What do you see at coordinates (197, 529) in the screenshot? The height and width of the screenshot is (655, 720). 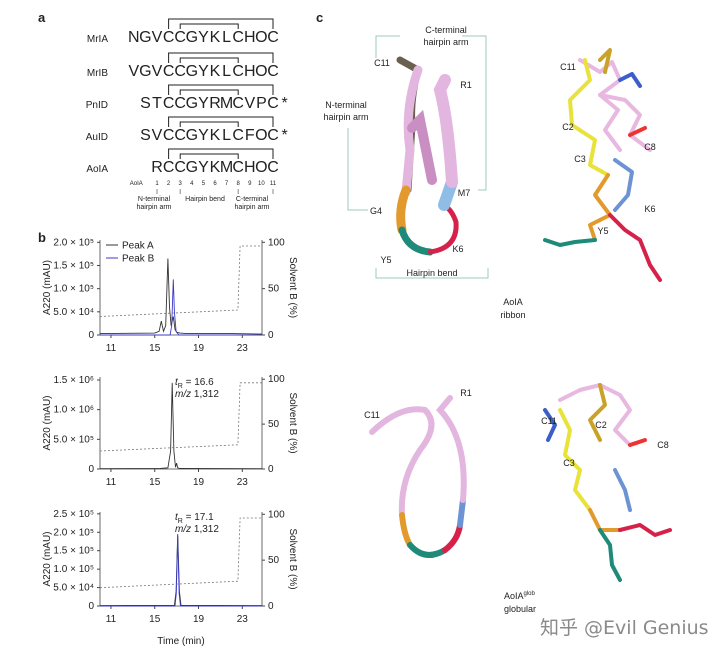 I see `mass-annotation: m/z 1,312` at bounding box center [197, 529].